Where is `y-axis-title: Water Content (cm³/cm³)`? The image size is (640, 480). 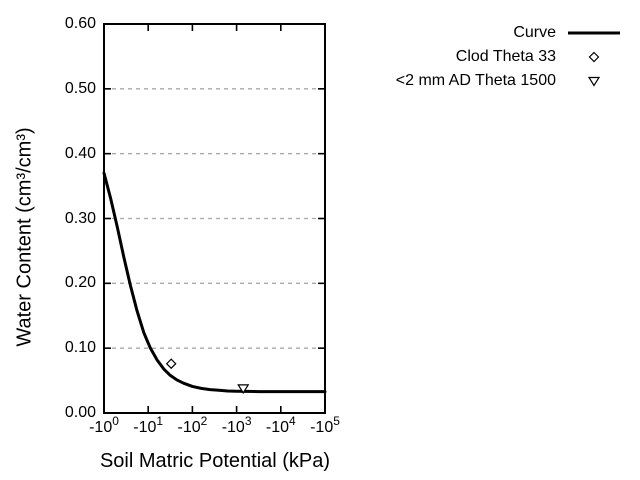
y-axis-title: Water Content (cm³/cm³) is located at coordinates (24, 237).